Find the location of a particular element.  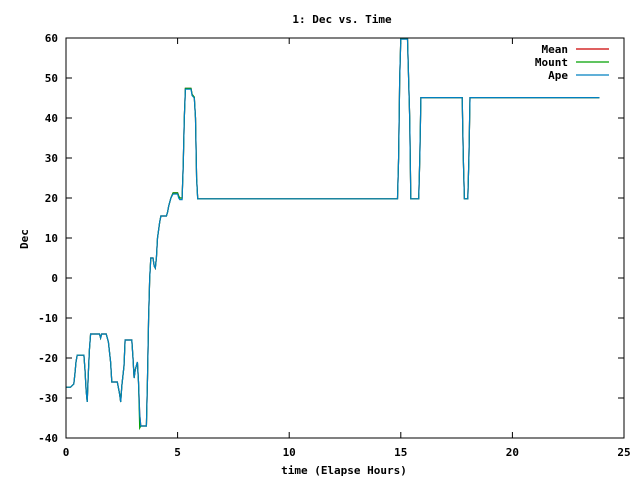

y-tick-label: 10 is located at coordinates (51, 238).